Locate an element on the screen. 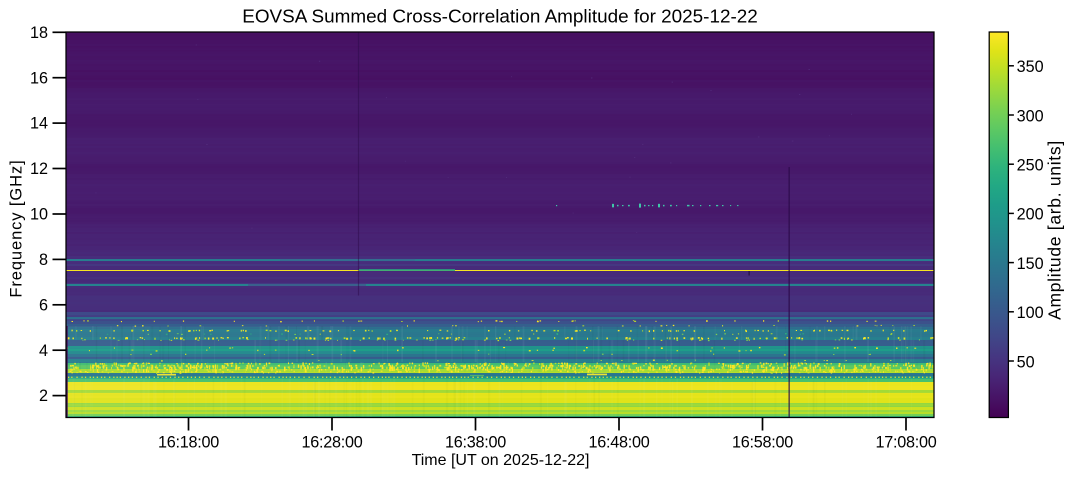  svg-text: 16:18:00 is located at coordinates (188, 443).